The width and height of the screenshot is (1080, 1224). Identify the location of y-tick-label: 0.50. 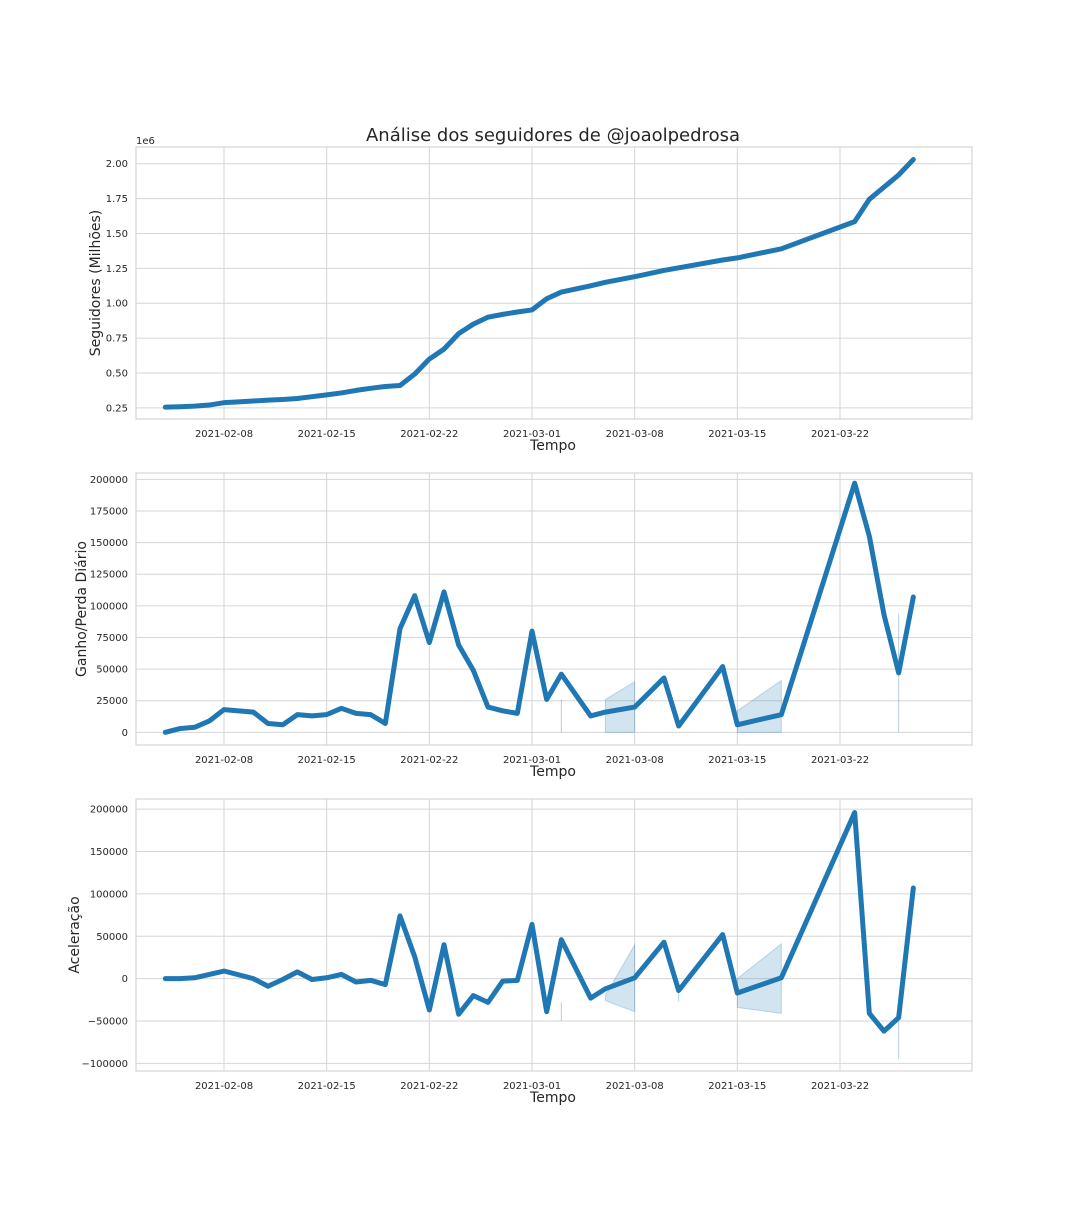
(117, 373).